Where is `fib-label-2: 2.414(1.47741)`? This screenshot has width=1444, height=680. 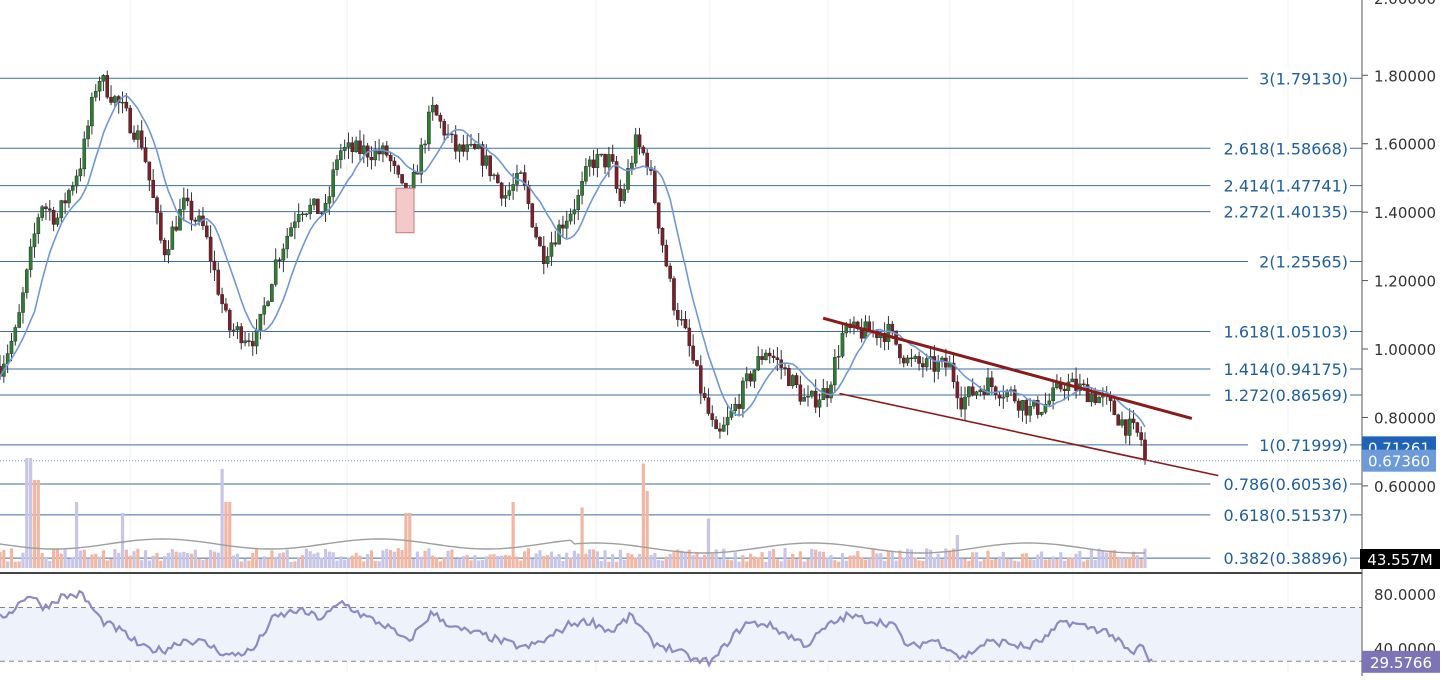 fib-label-2: 2.414(1.47741) is located at coordinates (1286, 186).